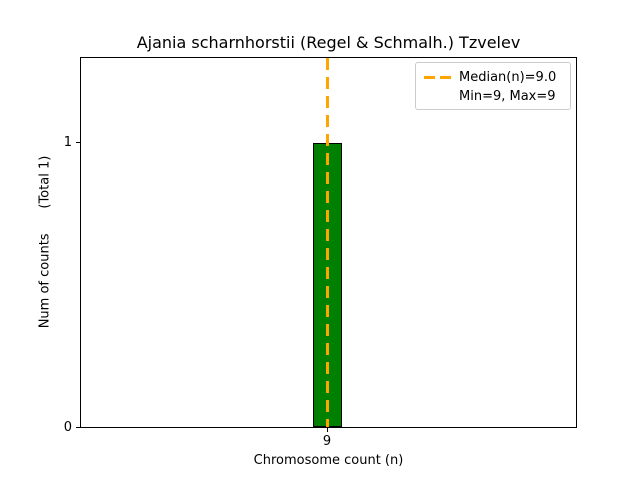 This screenshot has width=640, height=480. What do you see at coordinates (508, 77) in the screenshot?
I see `legend-label-median: Median(n)=9.0` at bounding box center [508, 77].